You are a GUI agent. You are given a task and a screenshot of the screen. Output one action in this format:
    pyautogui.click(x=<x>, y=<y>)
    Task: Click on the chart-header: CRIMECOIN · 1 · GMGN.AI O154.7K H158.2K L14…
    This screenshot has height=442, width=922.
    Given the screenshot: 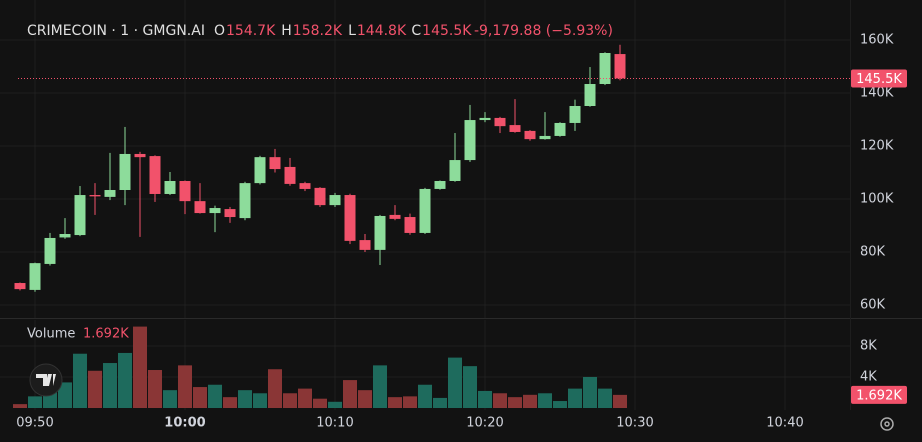 What is the action you would take?
    pyautogui.click(x=320, y=31)
    